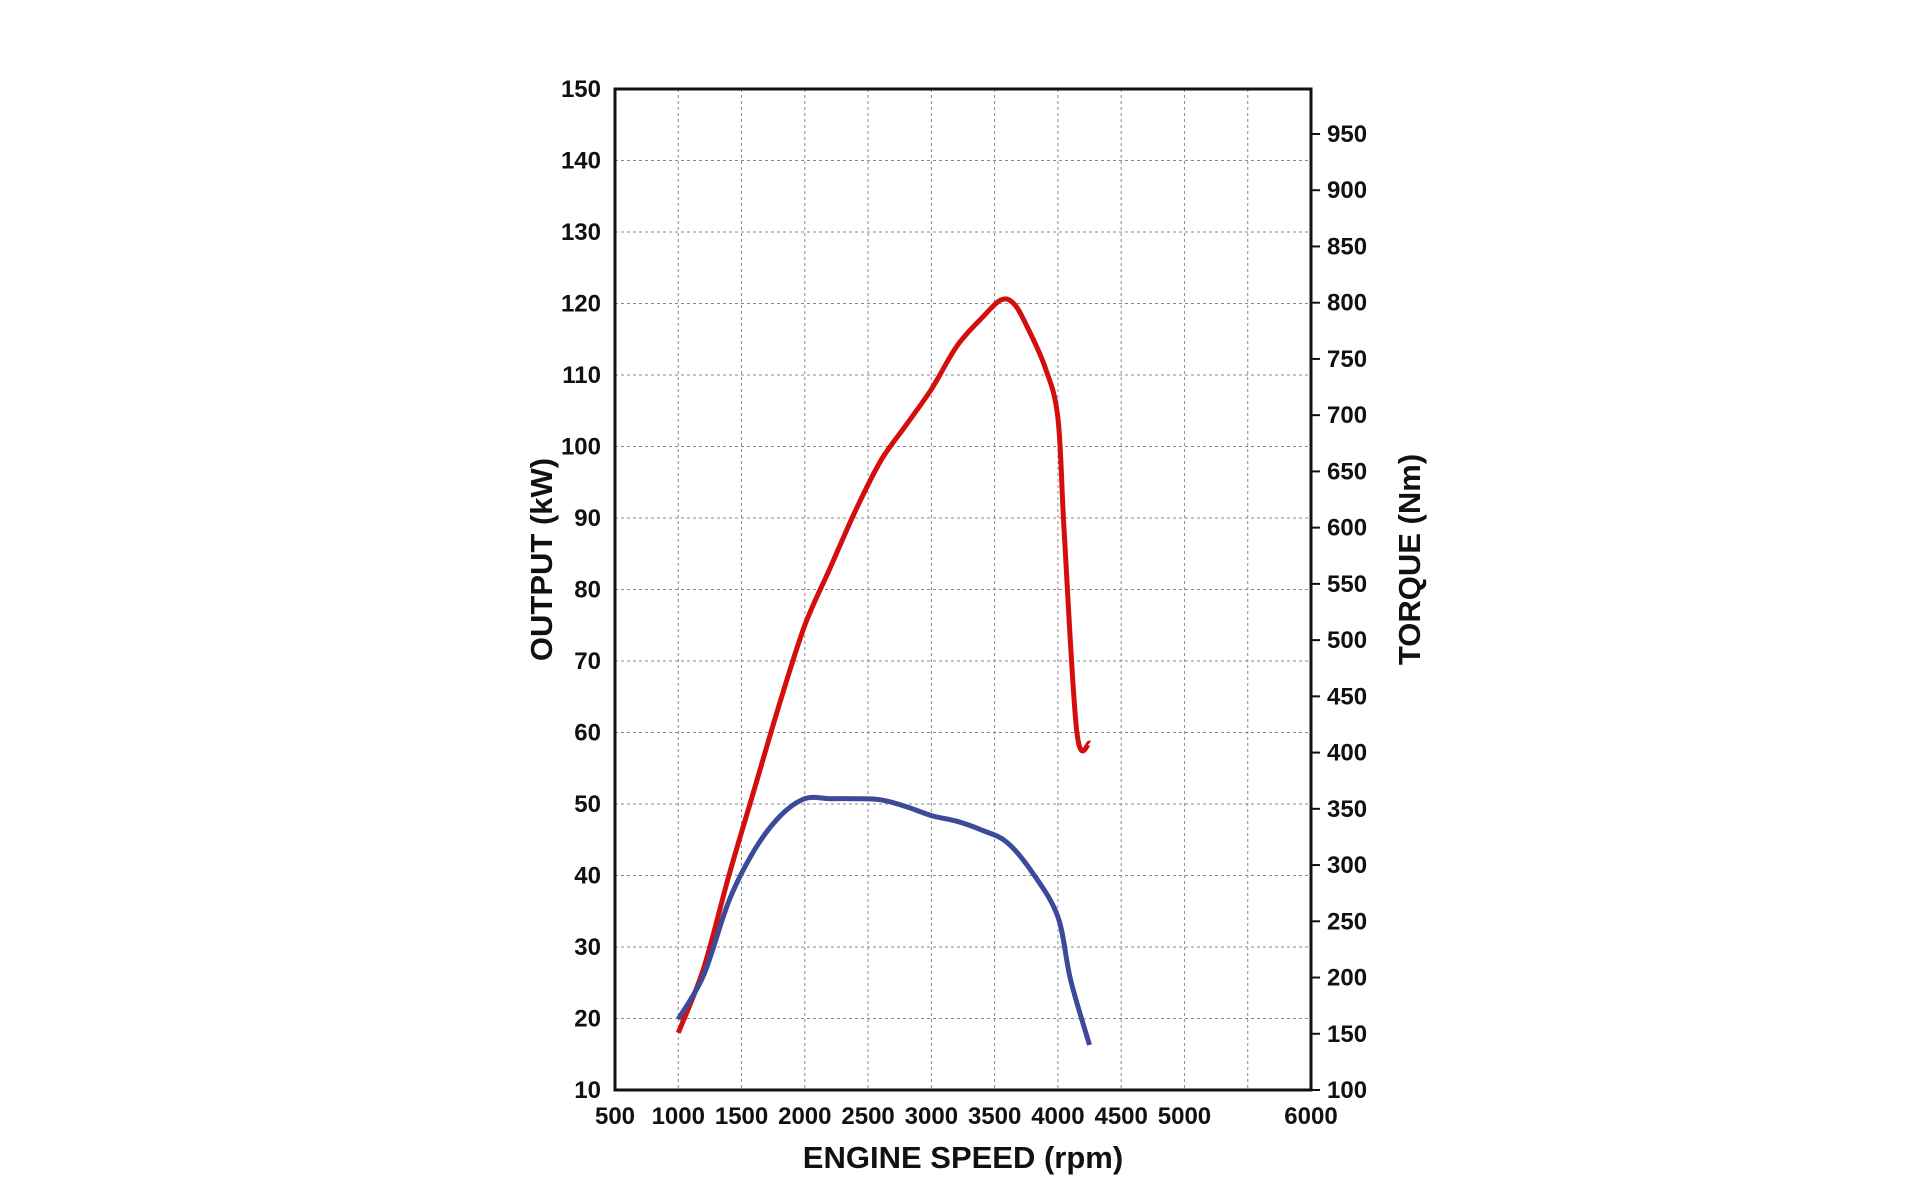  I want to click on y2-tick-label: 450, so click(1347, 696).